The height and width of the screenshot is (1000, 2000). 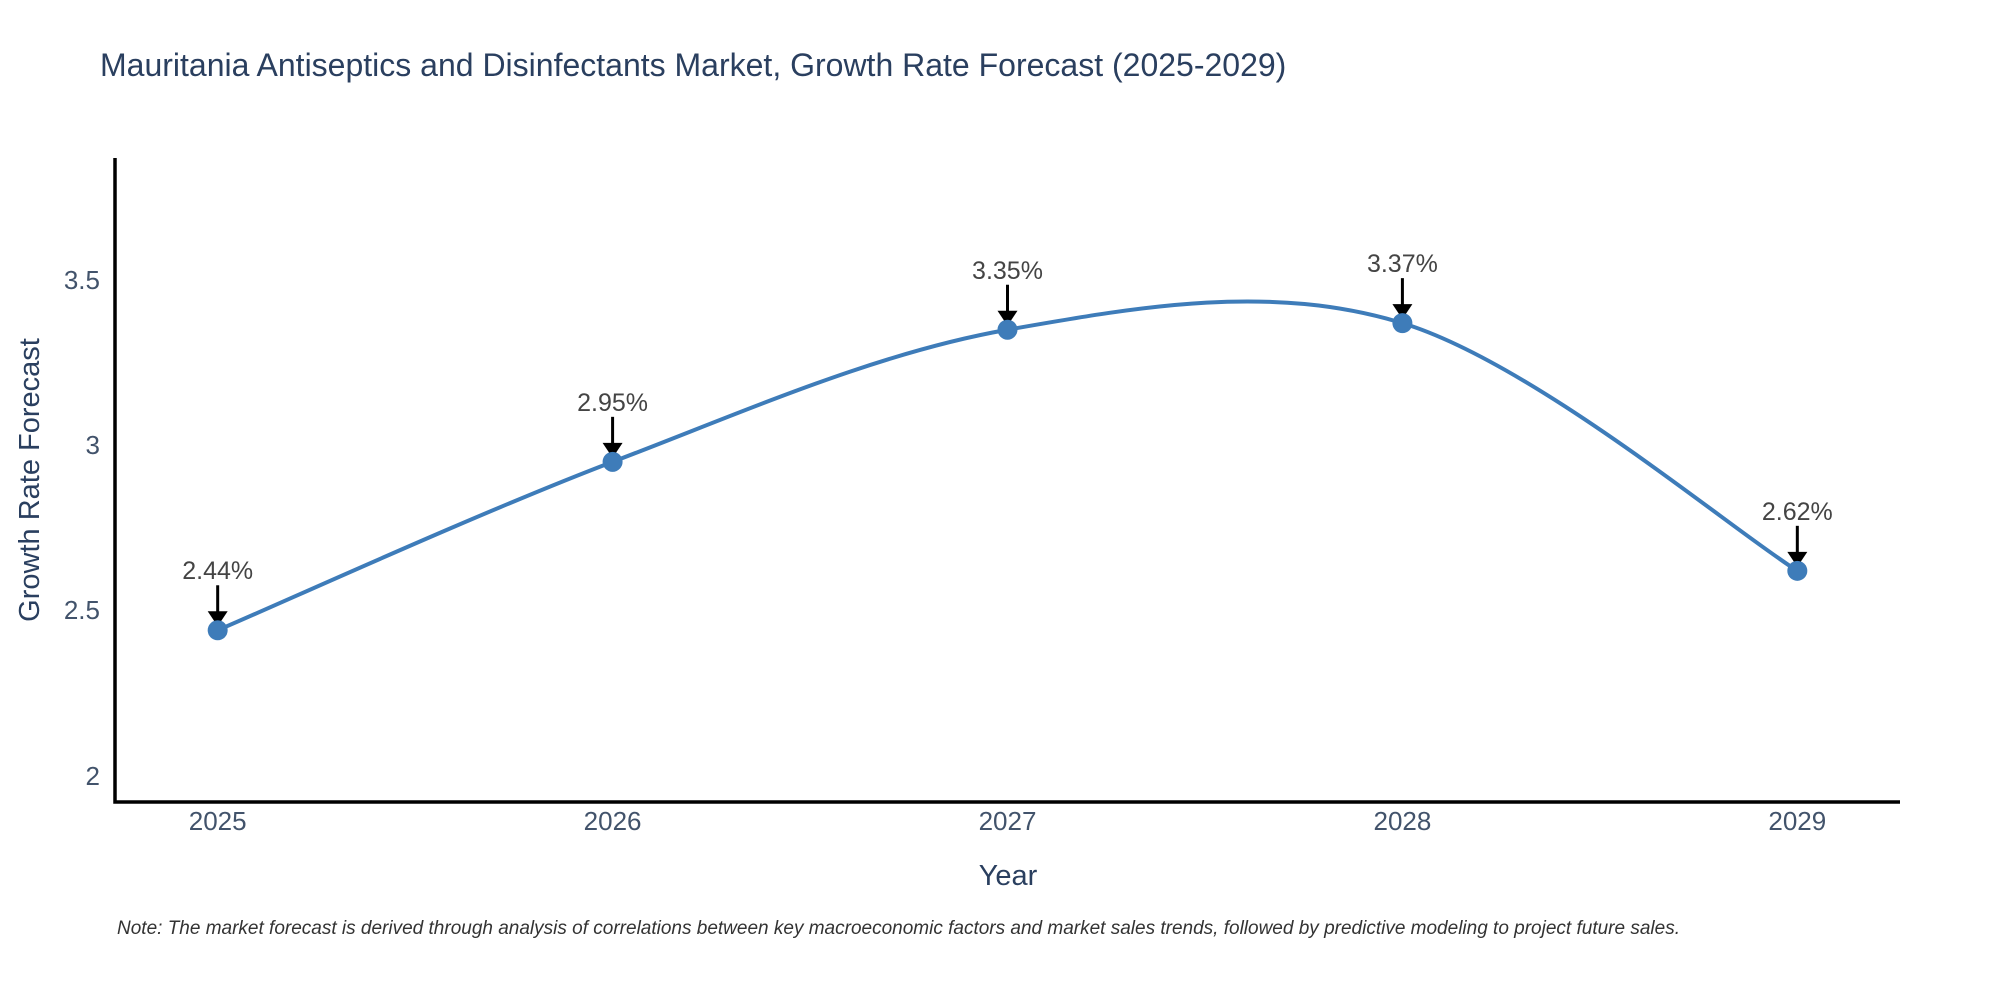 What do you see at coordinates (1797, 821) in the screenshot?
I see `x-tick-label: 2029` at bounding box center [1797, 821].